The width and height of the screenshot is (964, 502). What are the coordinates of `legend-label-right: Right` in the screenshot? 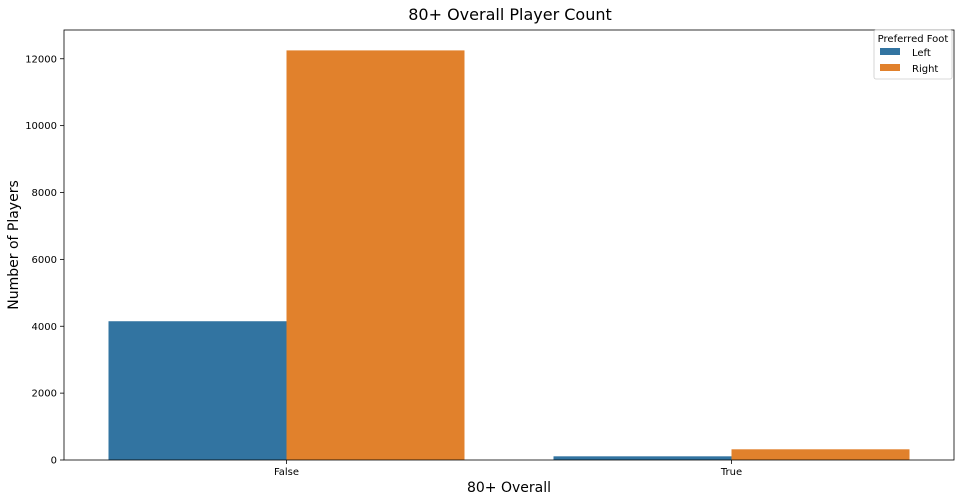 It's located at (925, 69).